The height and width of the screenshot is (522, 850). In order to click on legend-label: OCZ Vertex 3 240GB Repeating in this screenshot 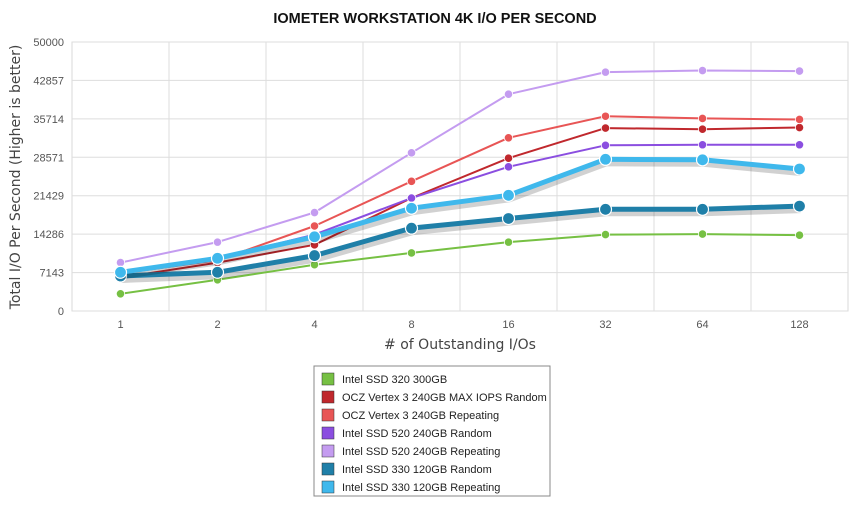, I will do `click(420, 416)`.